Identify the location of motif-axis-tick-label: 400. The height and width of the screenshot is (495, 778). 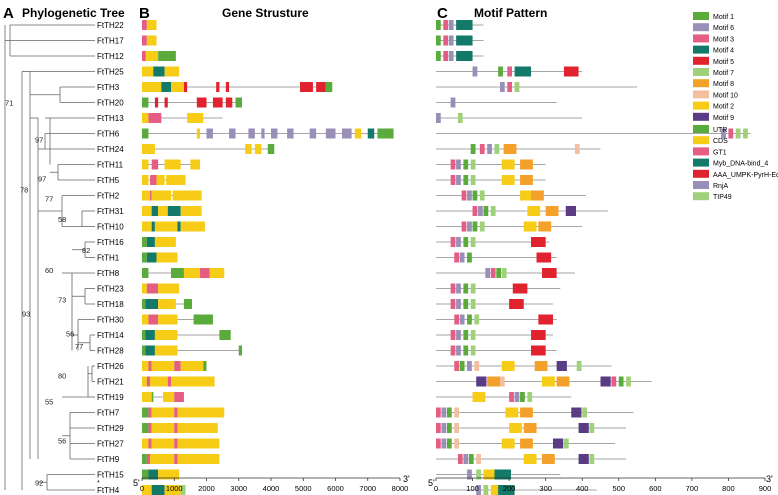
(582, 488).